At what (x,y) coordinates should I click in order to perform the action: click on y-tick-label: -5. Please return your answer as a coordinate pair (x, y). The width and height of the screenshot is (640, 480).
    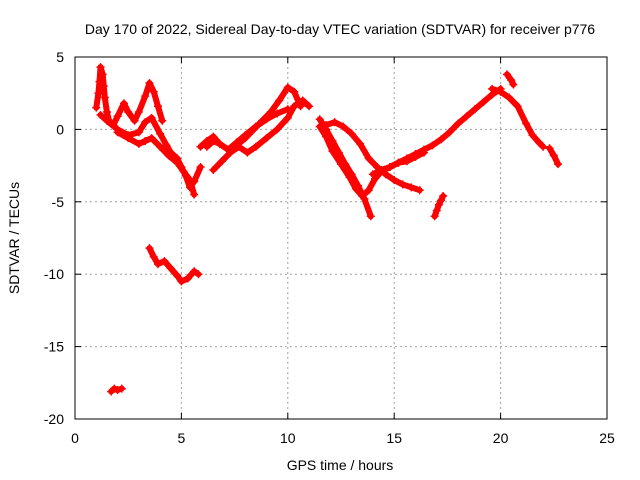
    Looking at the image, I should click on (58, 202).